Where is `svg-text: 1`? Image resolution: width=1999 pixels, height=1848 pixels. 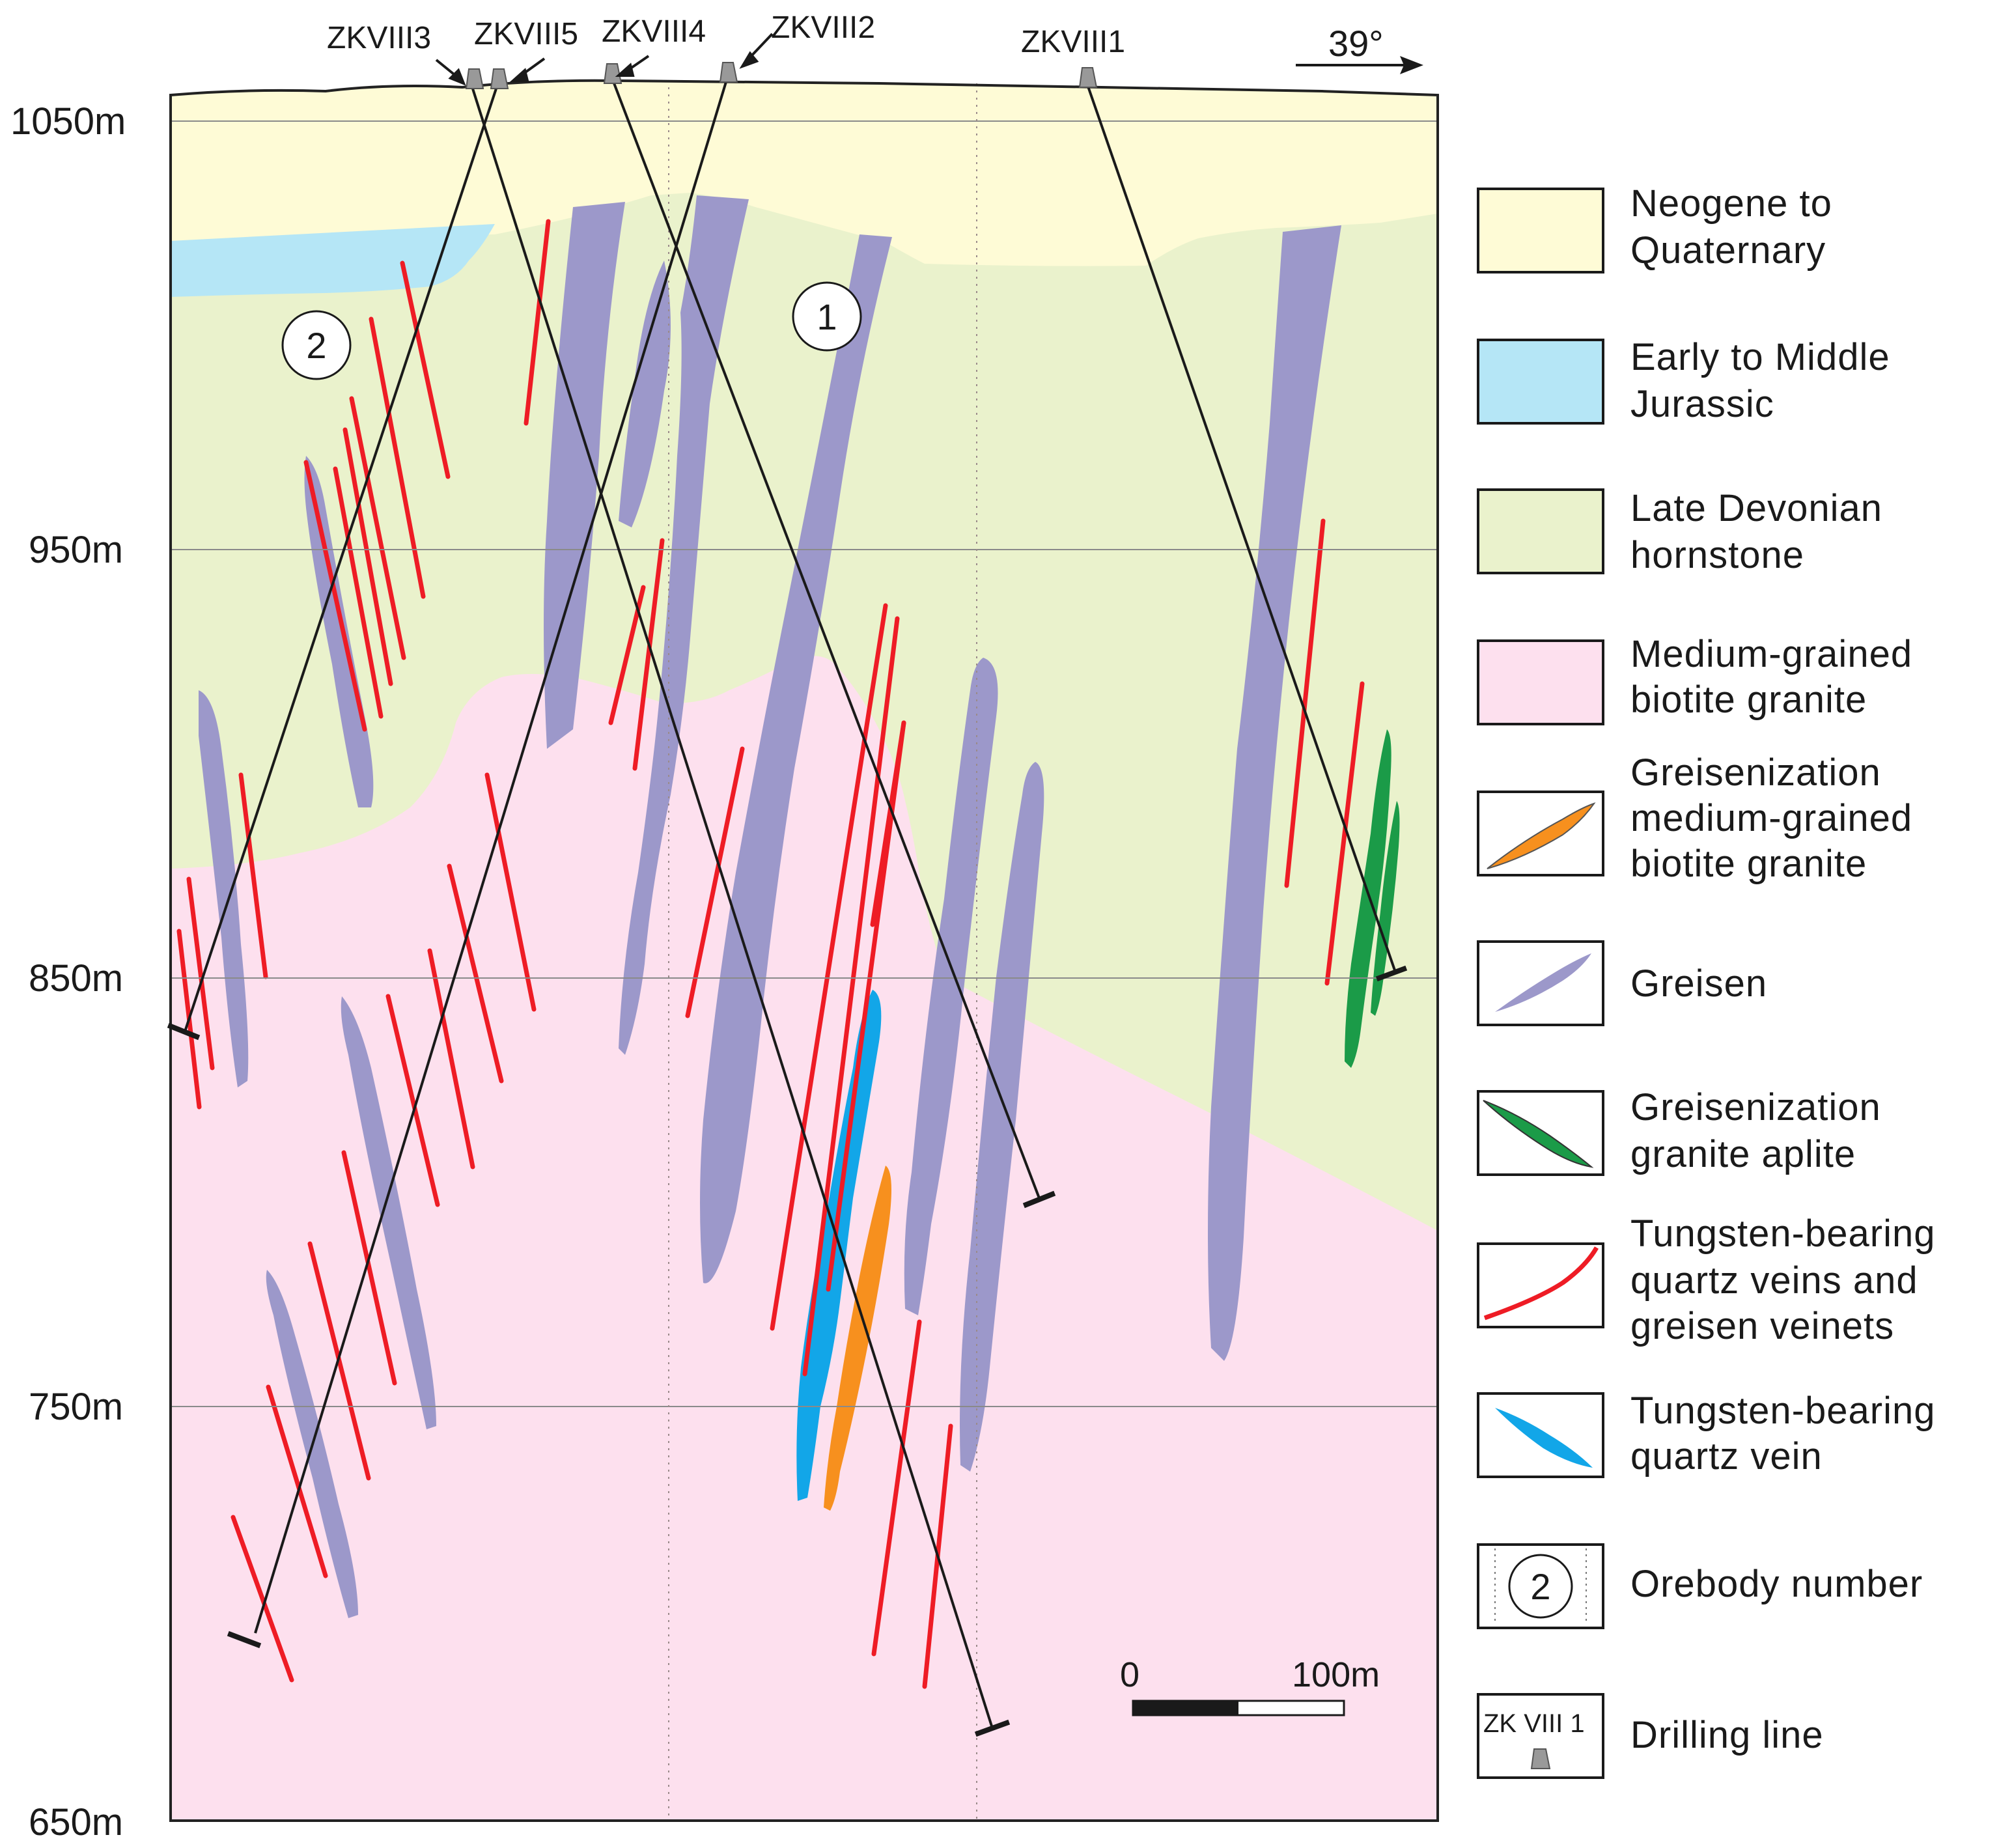
svg-text: 1 is located at coordinates (827, 317).